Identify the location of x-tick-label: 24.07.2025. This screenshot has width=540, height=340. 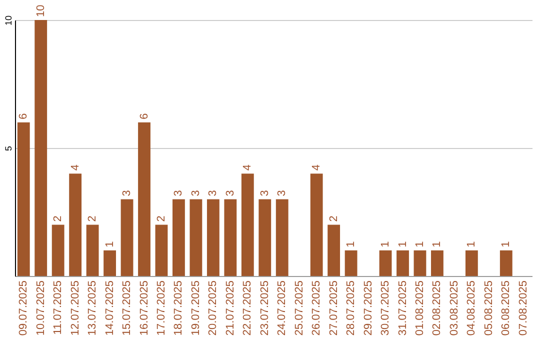
(282, 308).